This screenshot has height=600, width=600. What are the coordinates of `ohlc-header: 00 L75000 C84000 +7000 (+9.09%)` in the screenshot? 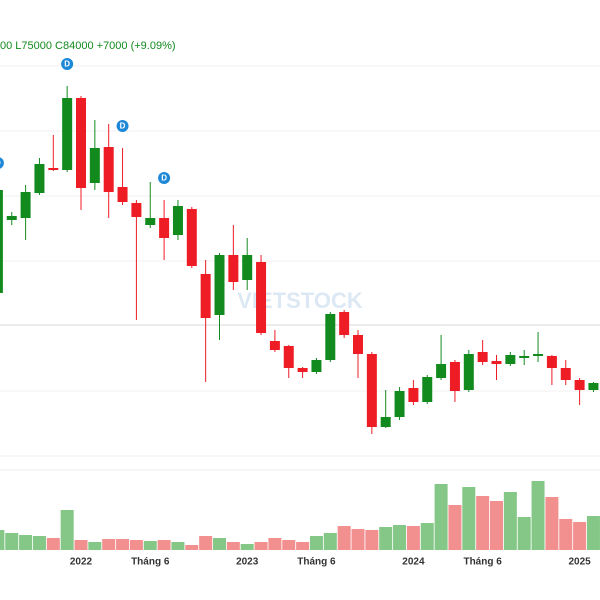 It's located at (88, 46).